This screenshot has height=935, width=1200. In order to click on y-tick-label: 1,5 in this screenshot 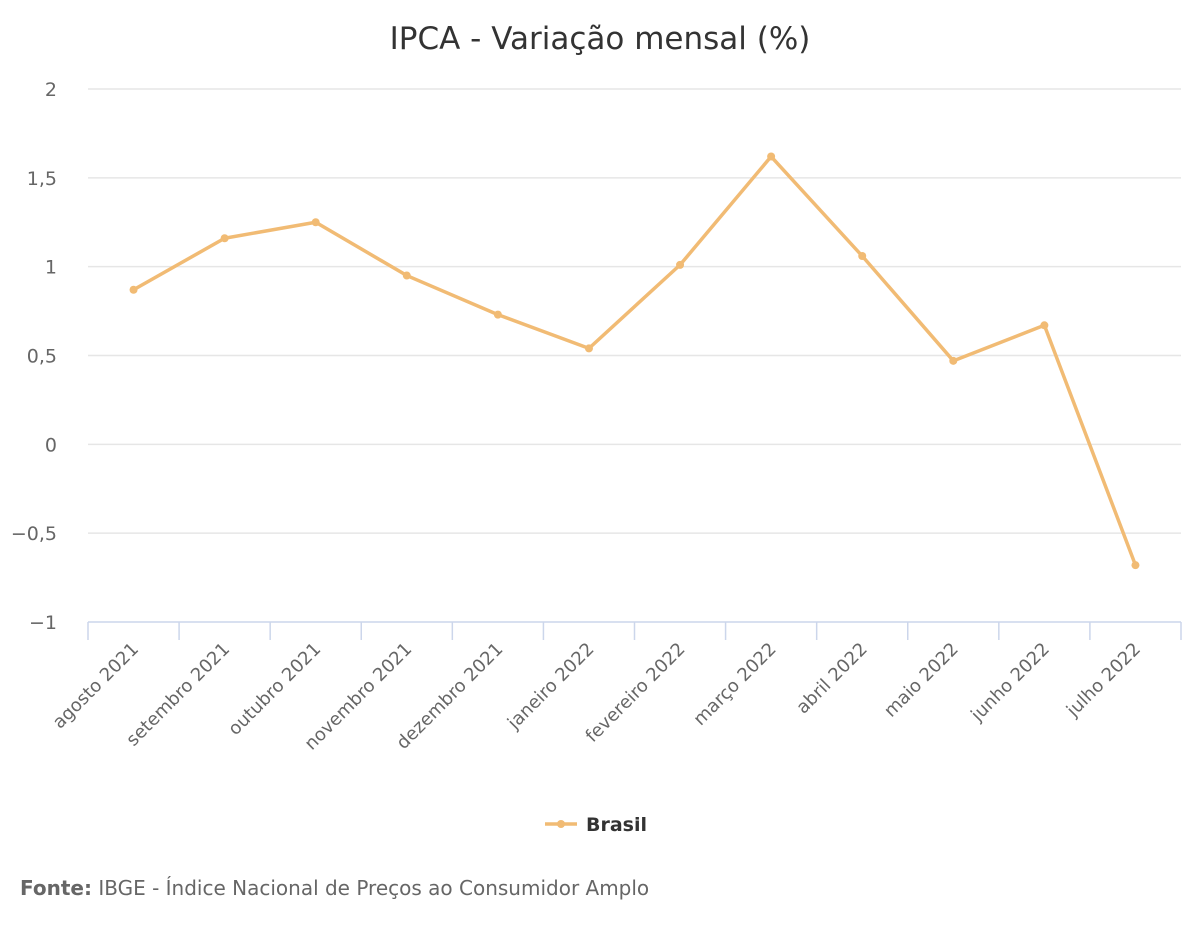, I will do `click(42, 179)`.